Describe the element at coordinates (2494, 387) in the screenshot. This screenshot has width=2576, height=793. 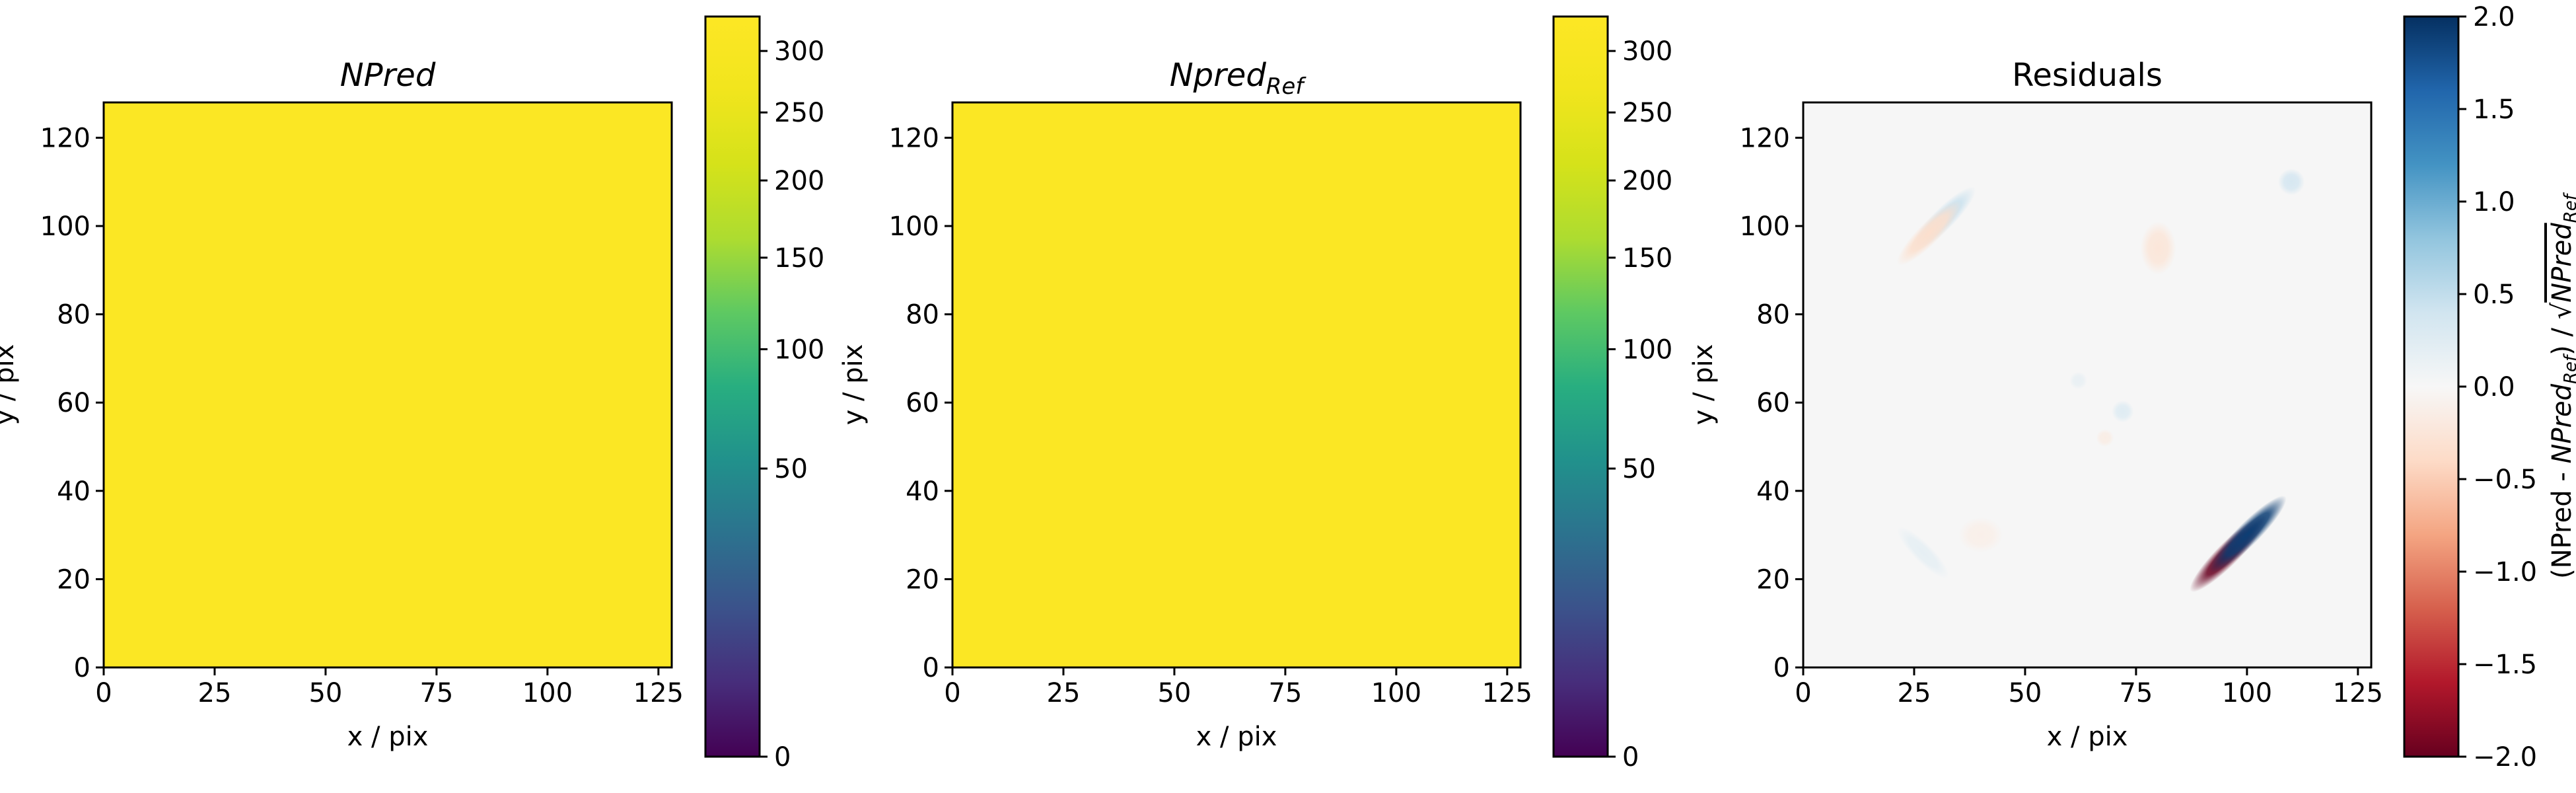
I see `residuals-colorbar-tick-label: 0.0` at that location.